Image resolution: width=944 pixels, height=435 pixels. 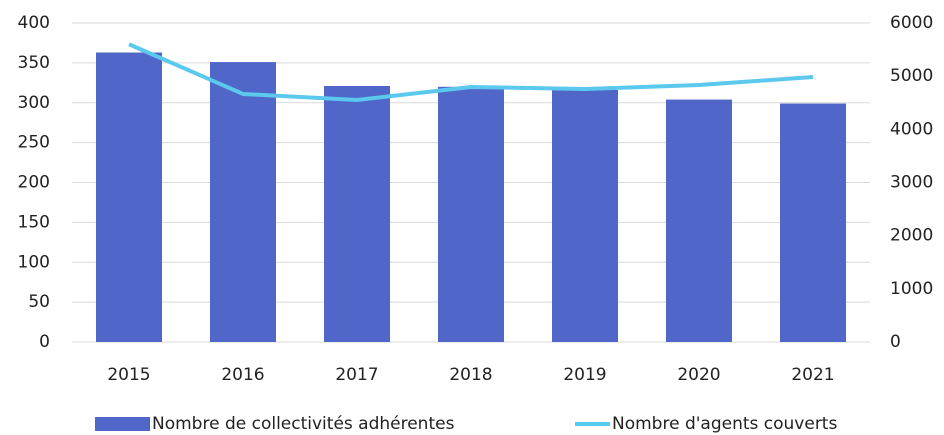 I want to click on x-tick-label: 2021, so click(x=812, y=375).